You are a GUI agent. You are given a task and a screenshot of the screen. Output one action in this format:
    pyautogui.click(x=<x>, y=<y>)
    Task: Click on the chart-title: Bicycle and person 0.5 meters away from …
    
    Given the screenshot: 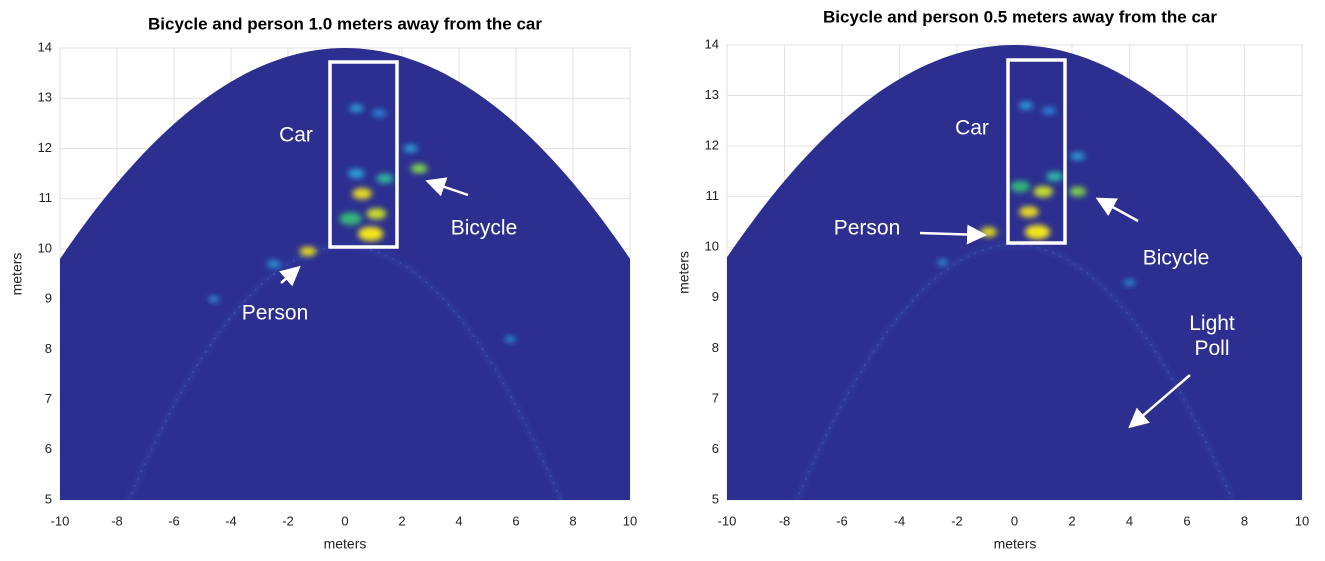 What is the action you would take?
    pyautogui.click(x=1020, y=16)
    